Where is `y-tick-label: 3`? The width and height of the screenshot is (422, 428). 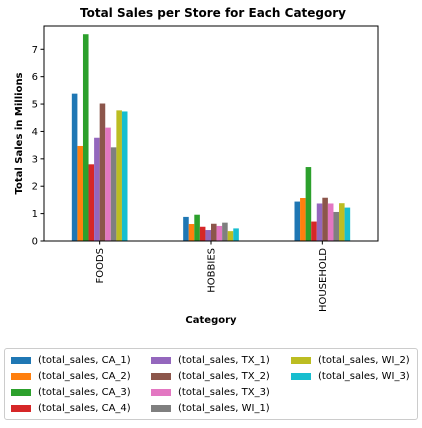
y-tick-label: 3 is located at coordinates (35, 159).